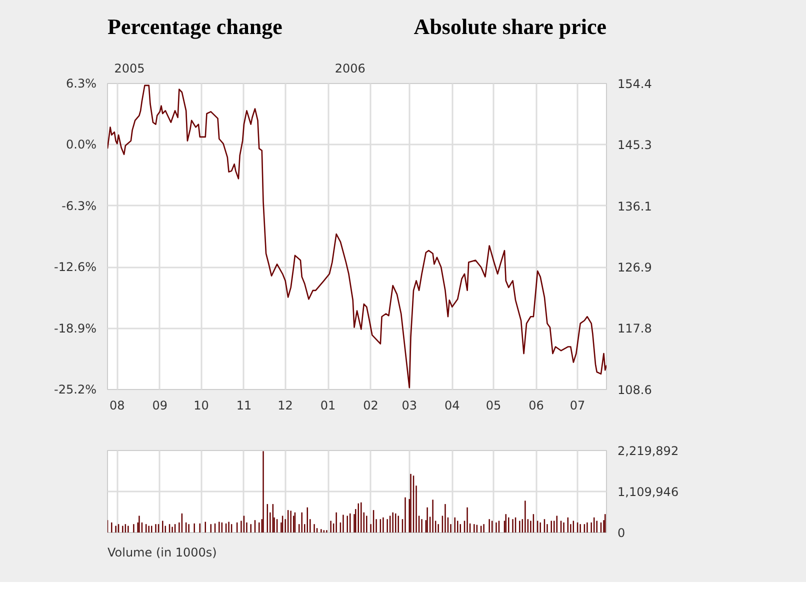 The image size is (806, 610). What do you see at coordinates (648, 451) in the screenshot?
I see `y-tick-label: 2,219,892` at bounding box center [648, 451].